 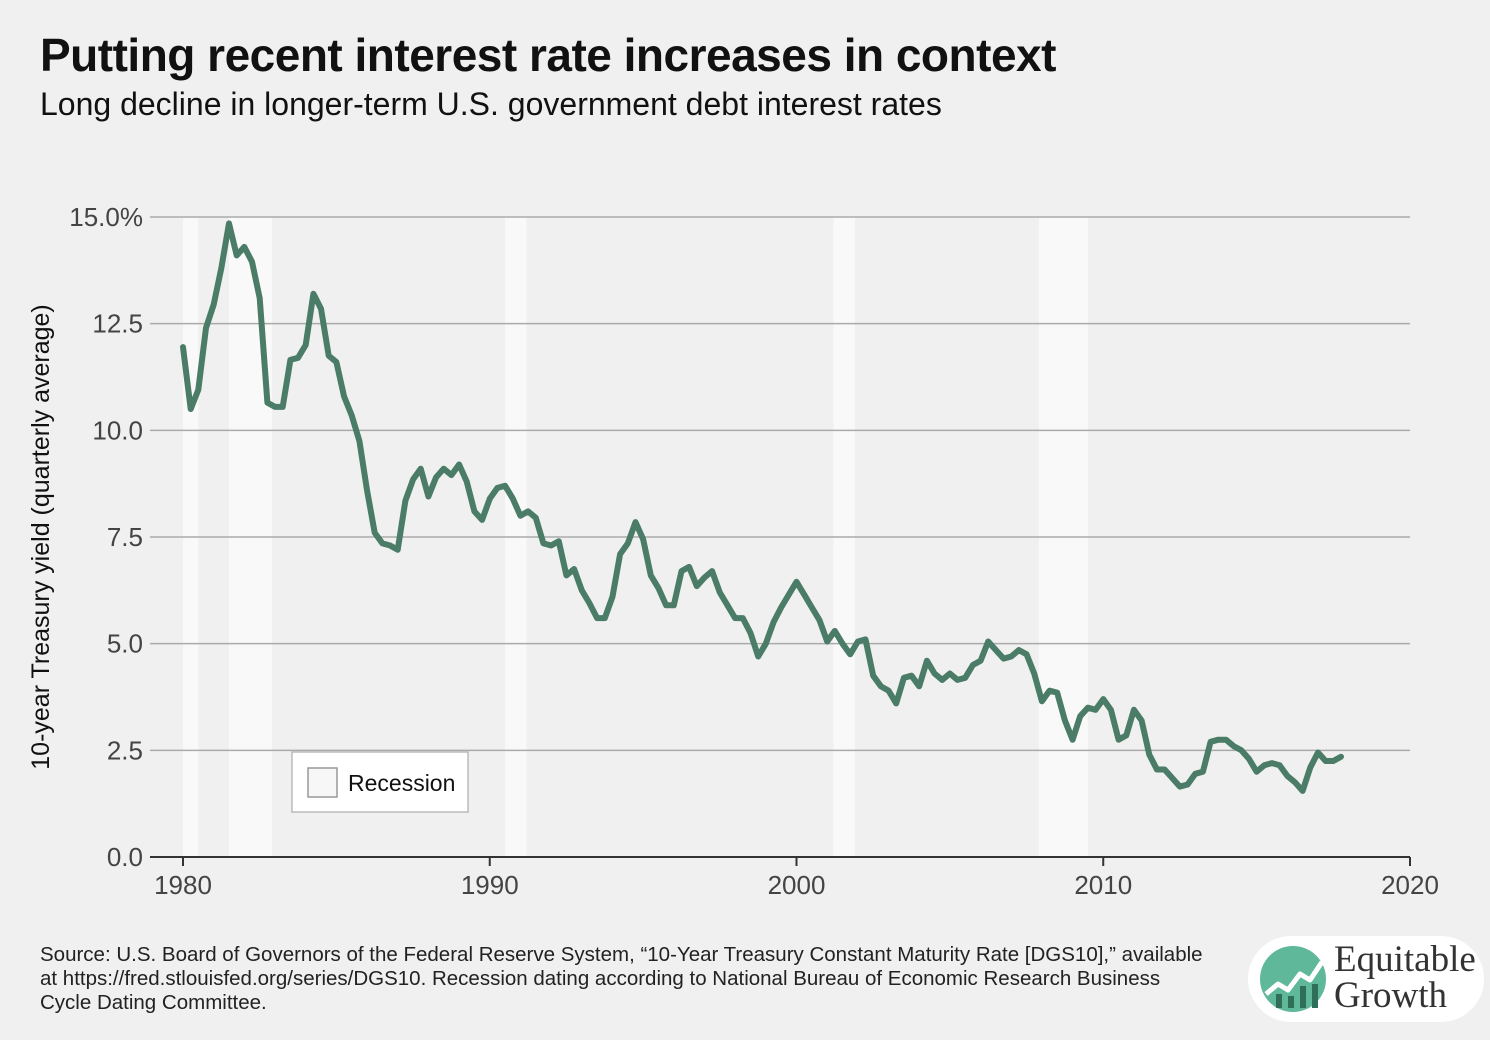 I want to click on x-tick-label-2: 2000, so click(x=797, y=885).